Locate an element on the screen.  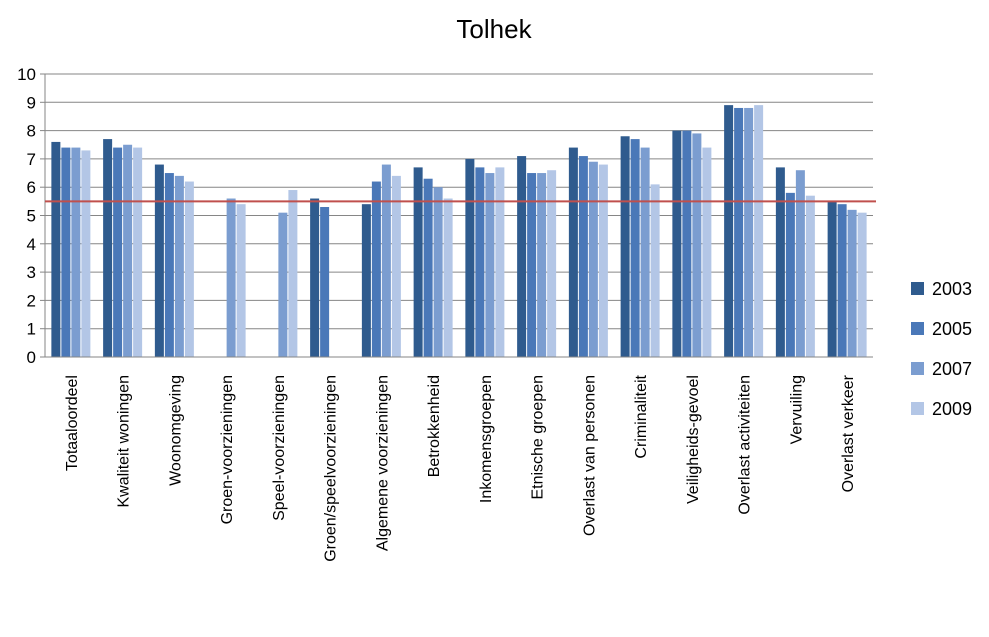
legend-swatch-2009 is located at coordinates (917, 408).